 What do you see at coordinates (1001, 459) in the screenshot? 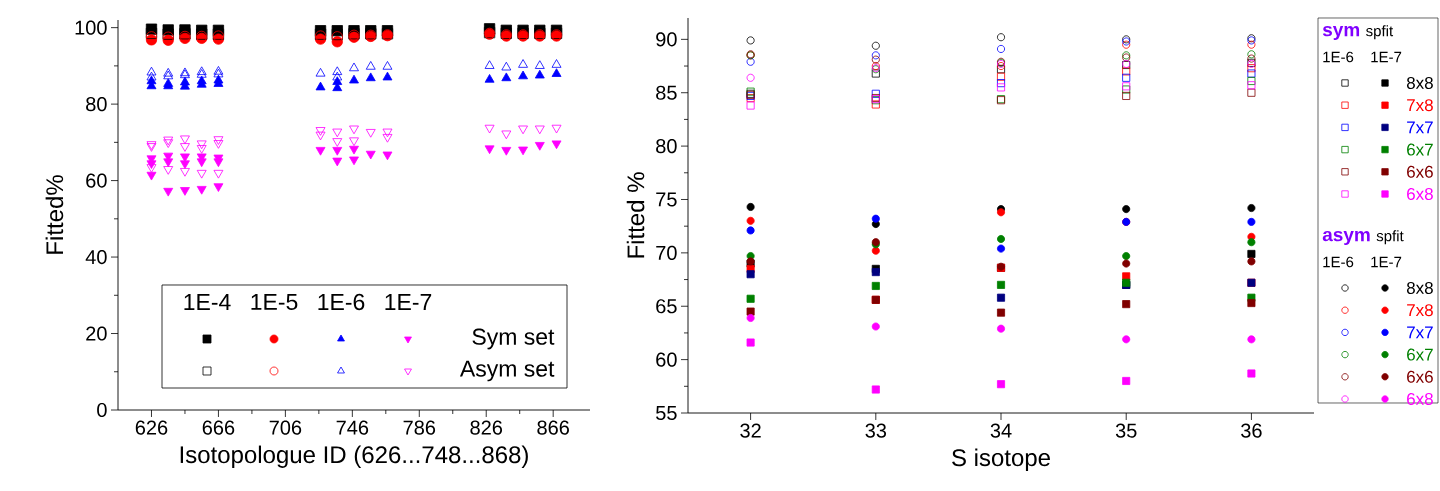
I see `x-axis-title: S isotope` at bounding box center [1001, 459].